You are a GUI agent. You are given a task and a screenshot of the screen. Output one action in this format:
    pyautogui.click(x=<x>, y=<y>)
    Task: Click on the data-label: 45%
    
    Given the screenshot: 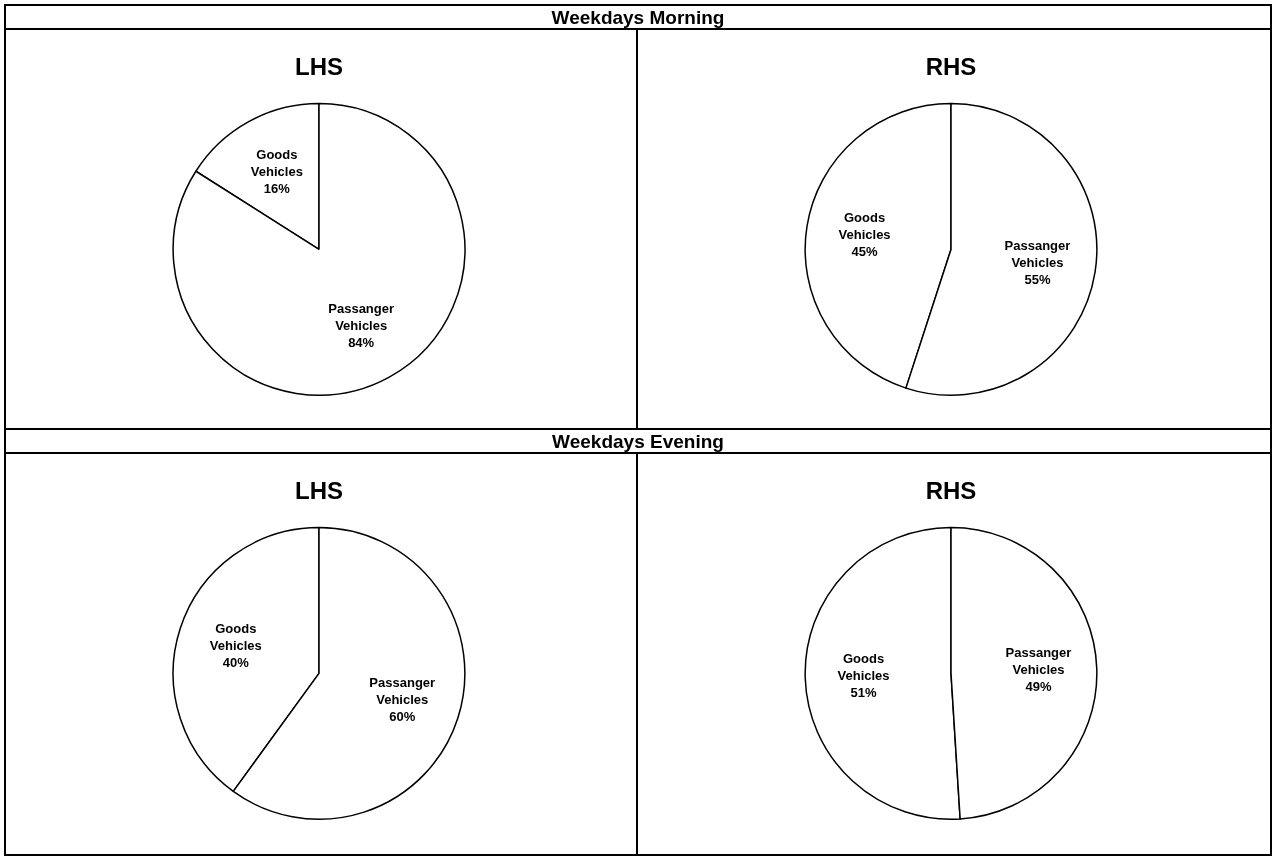 What is the action you would take?
    pyautogui.click(x=865, y=252)
    